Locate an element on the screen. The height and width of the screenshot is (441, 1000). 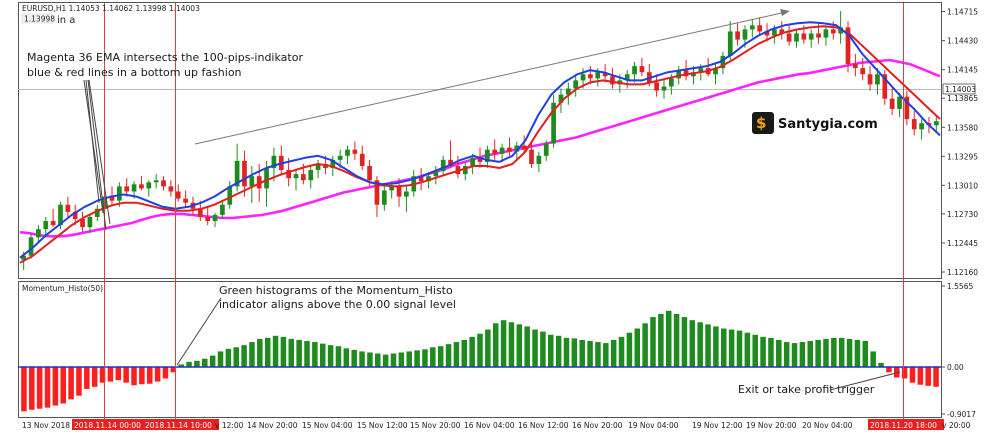
time-tick-label: 13 Nov 2018 is located at coordinates (46, 425).